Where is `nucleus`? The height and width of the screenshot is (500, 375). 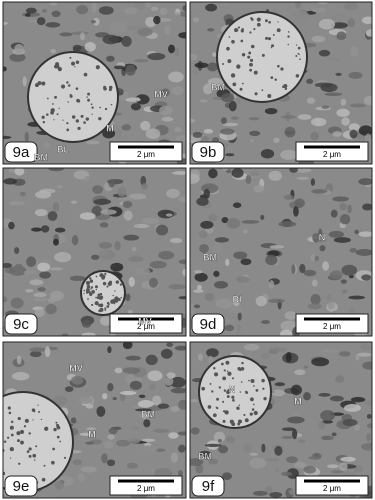
nucleus is located at coordinates (73, 97).